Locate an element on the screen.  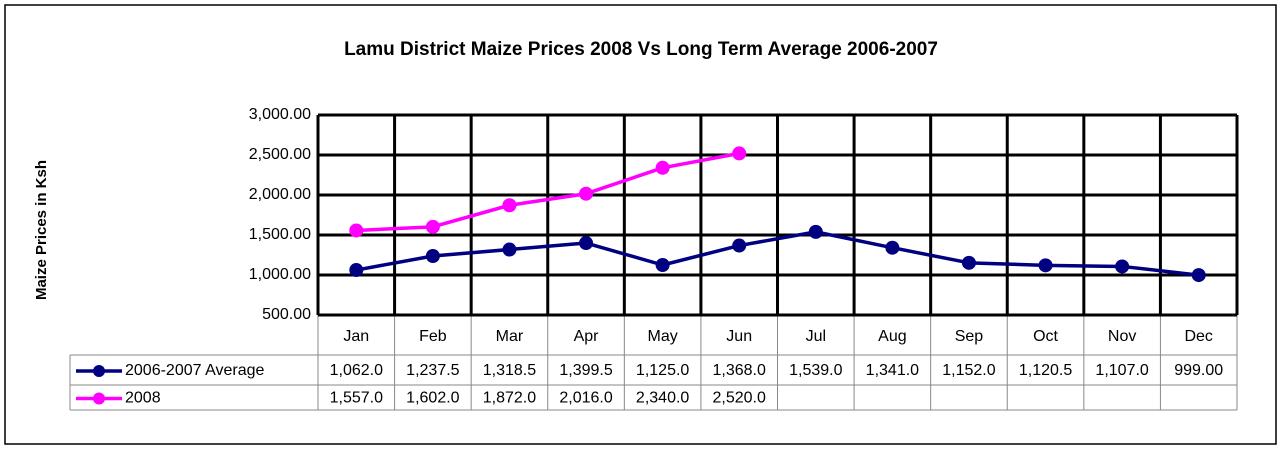
x-tick-label: Feb is located at coordinates (433, 336).